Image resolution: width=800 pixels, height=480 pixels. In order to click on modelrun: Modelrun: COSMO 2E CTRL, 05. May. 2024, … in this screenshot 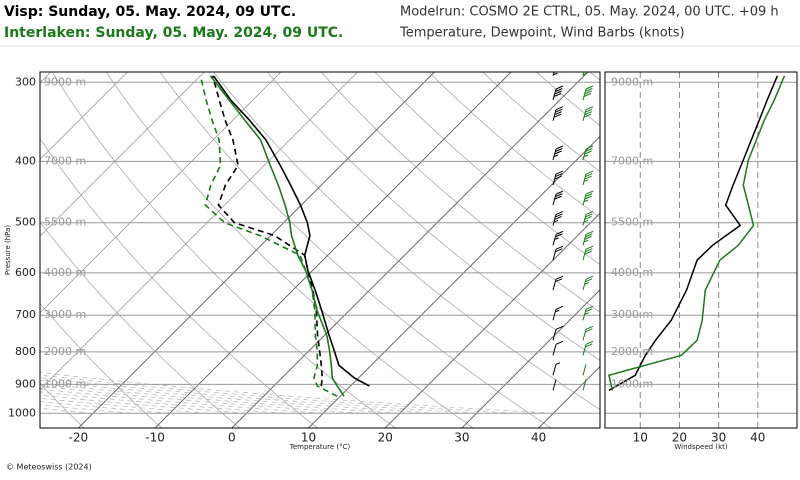, I will do `click(589, 12)`.